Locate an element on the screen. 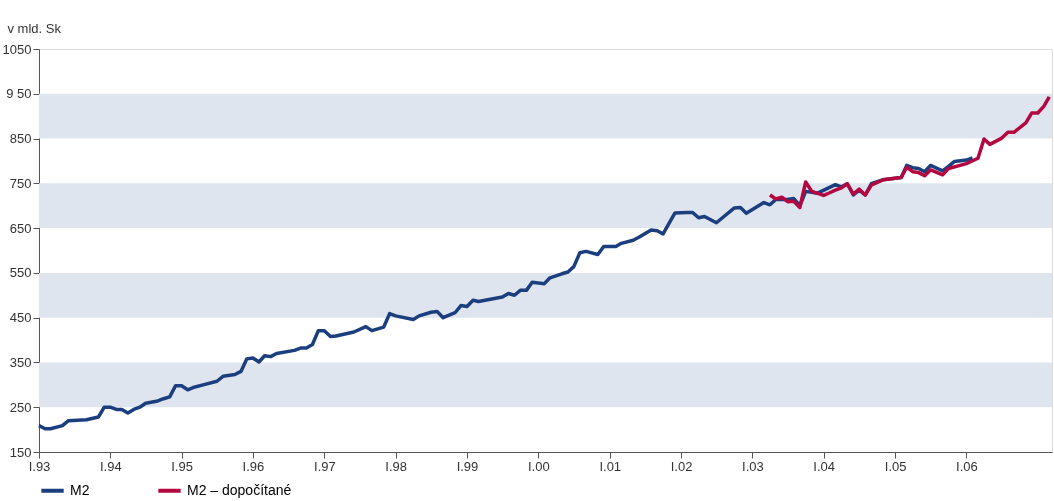 This screenshot has height=501, width=1054. x-tick-label: I.01 is located at coordinates (610, 466).